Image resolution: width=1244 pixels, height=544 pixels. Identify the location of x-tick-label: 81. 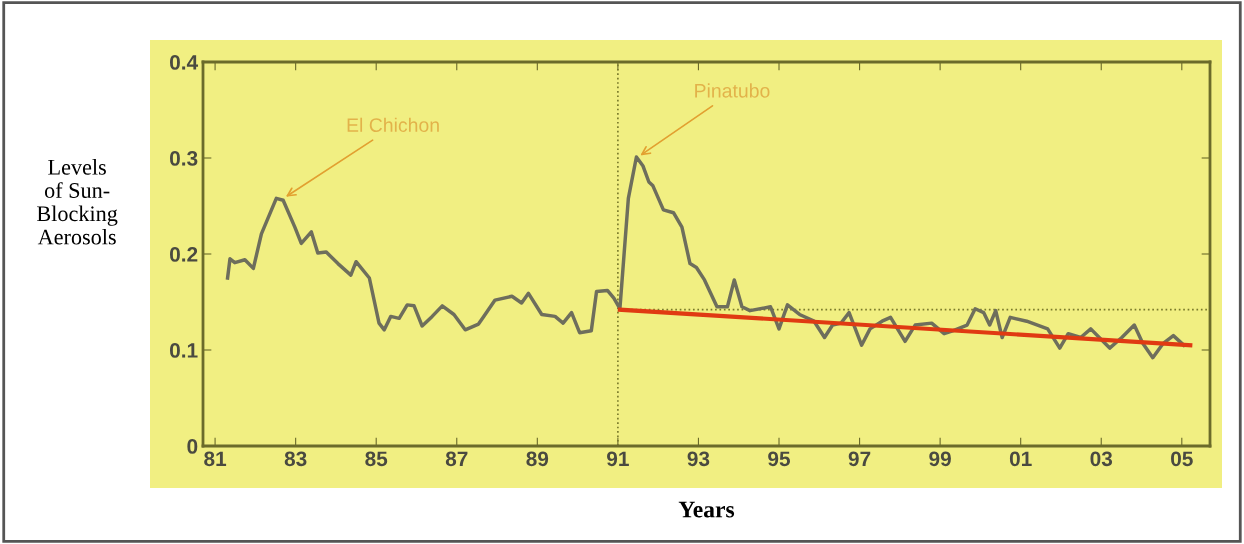
(215, 459).